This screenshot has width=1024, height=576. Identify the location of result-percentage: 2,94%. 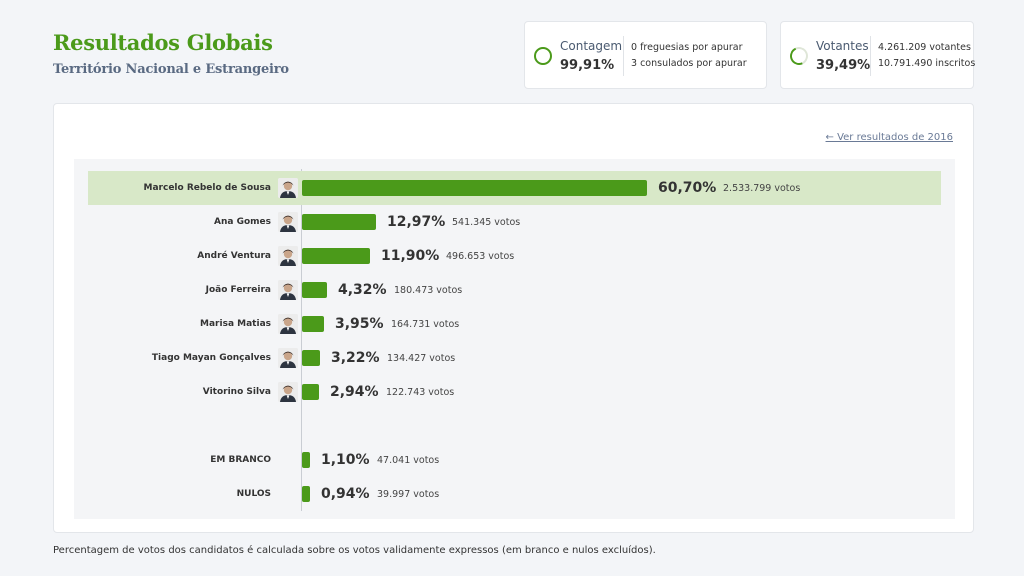
(354, 392).